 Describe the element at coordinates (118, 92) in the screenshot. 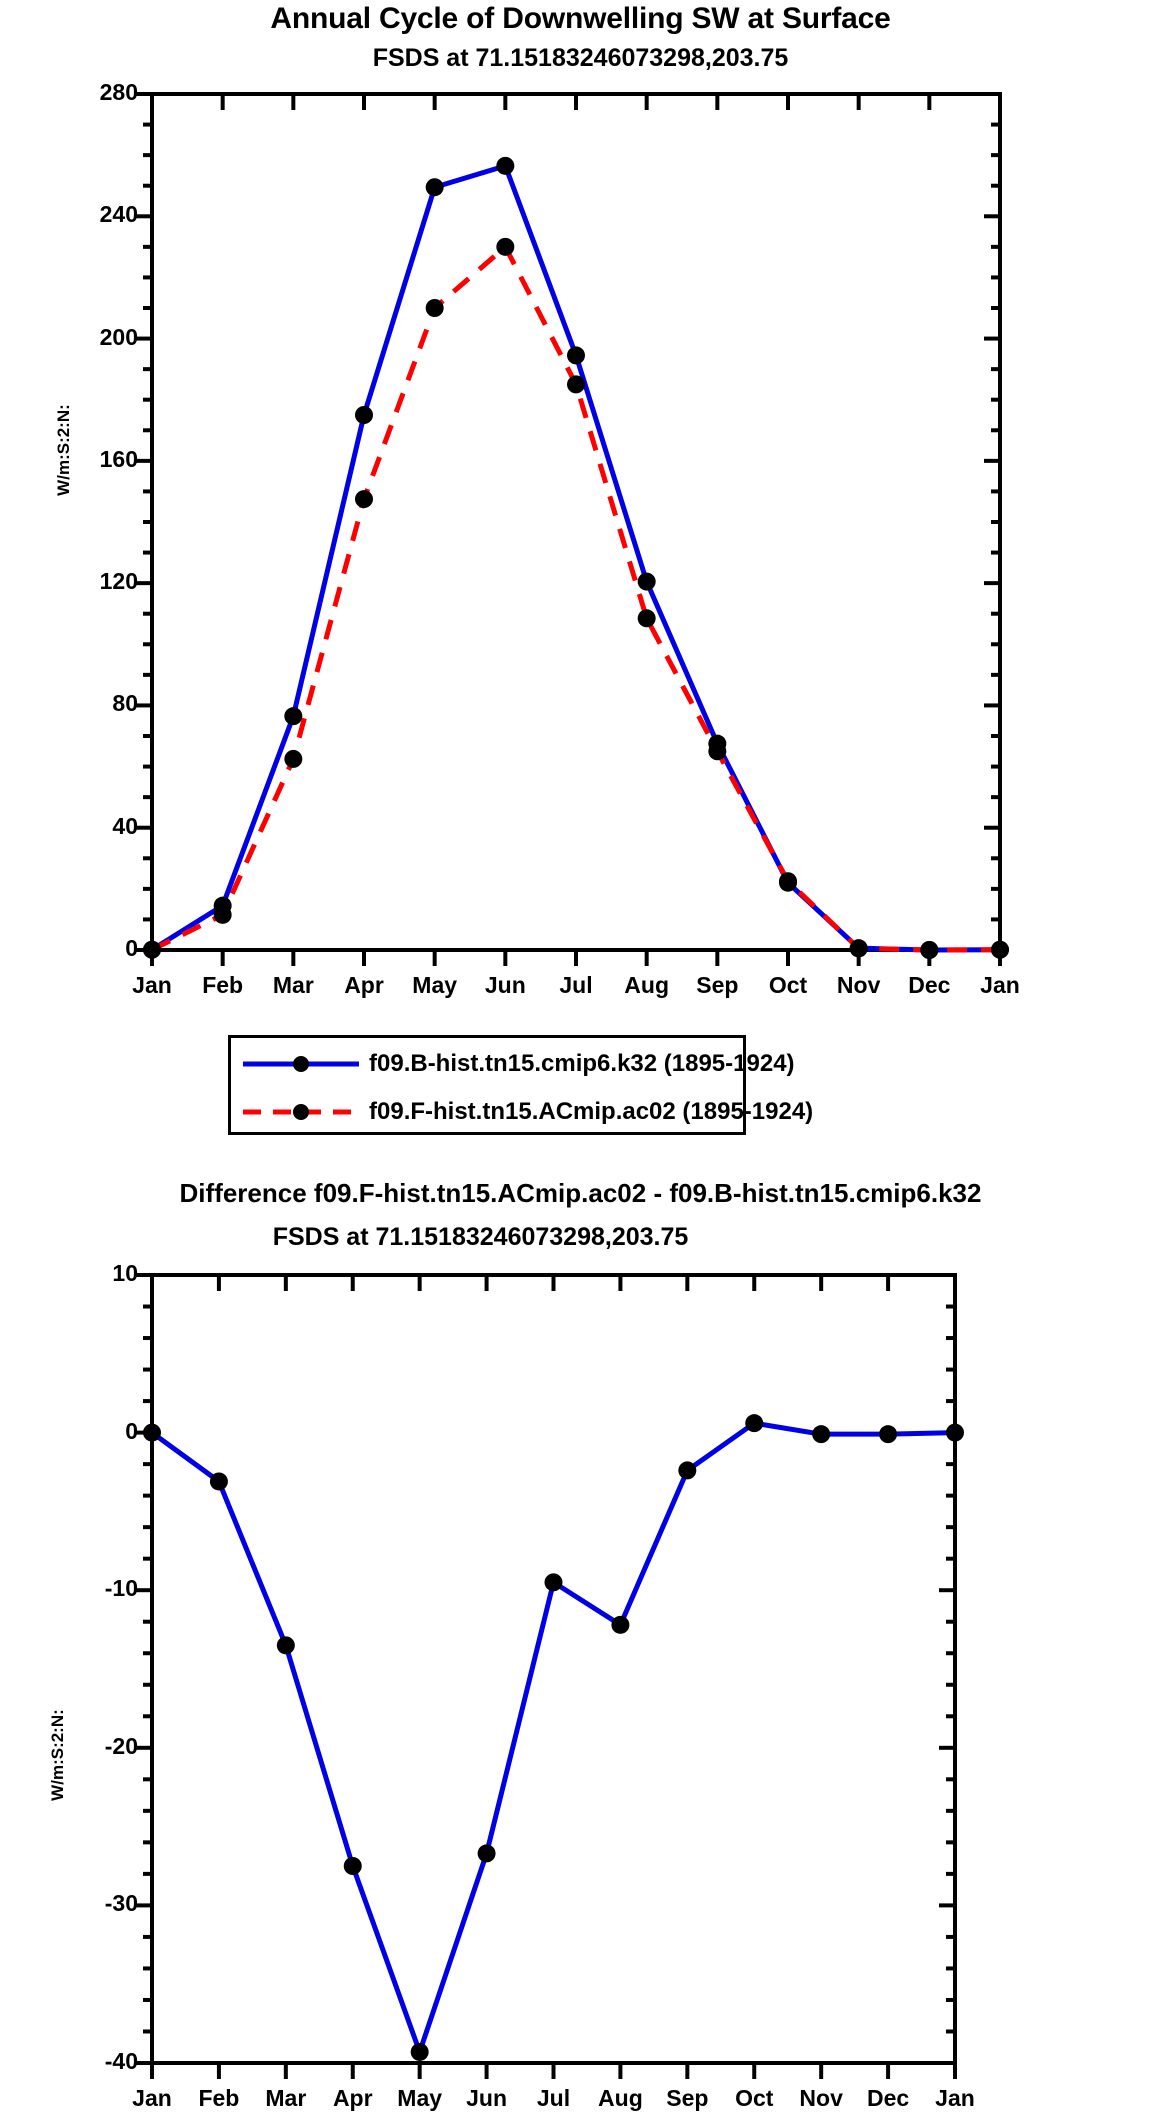

I see `y-tick-label: 280` at that location.